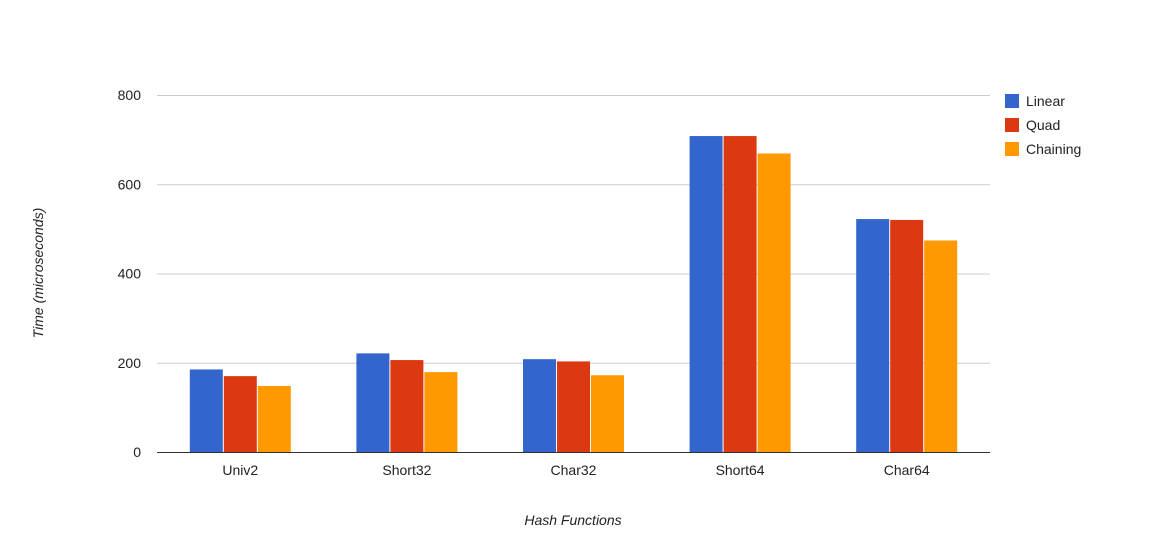 The height and width of the screenshot is (553, 1173). What do you see at coordinates (130, 184) in the screenshot?
I see `y-tick-label: 600` at bounding box center [130, 184].